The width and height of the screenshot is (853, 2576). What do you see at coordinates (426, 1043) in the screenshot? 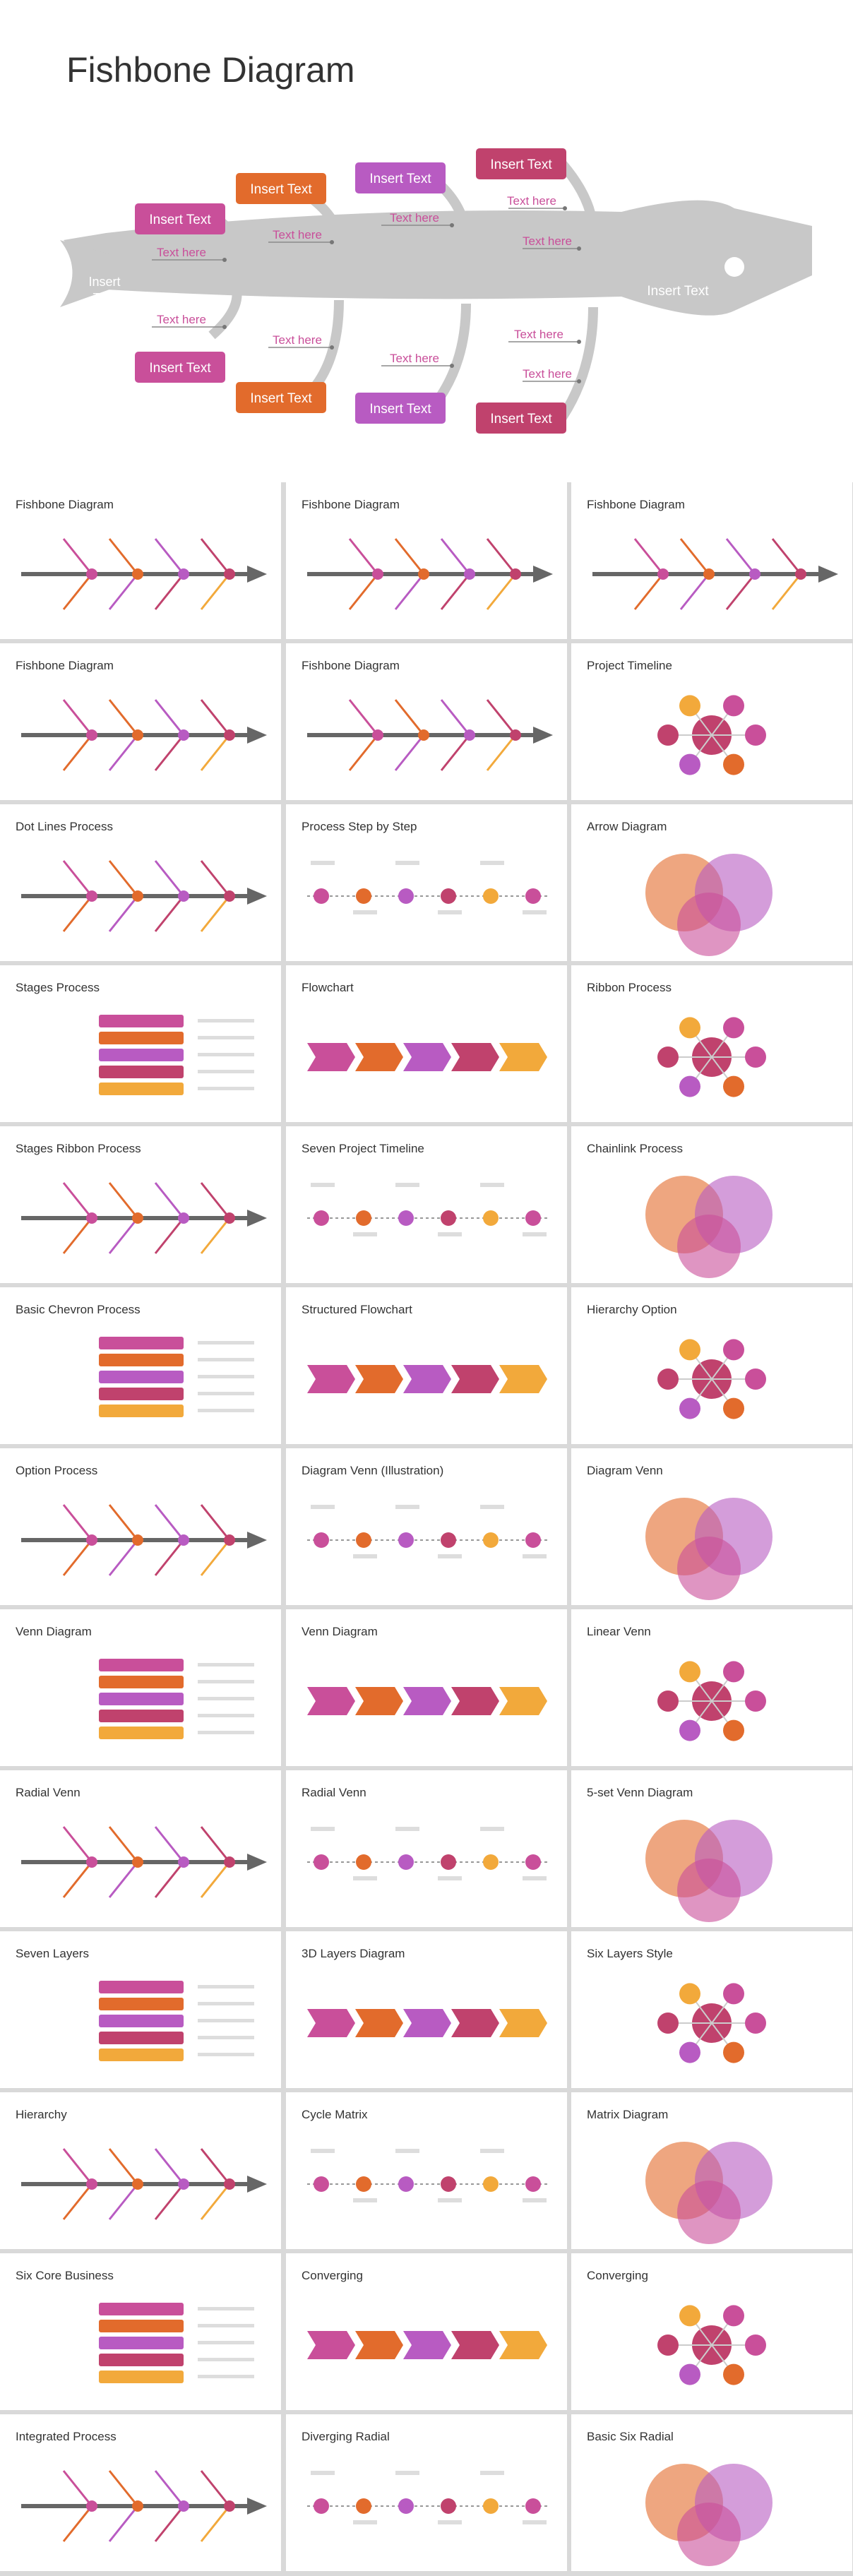
I see `slide-thumbnail: Flowchart` at bounding box center [426, 1043].